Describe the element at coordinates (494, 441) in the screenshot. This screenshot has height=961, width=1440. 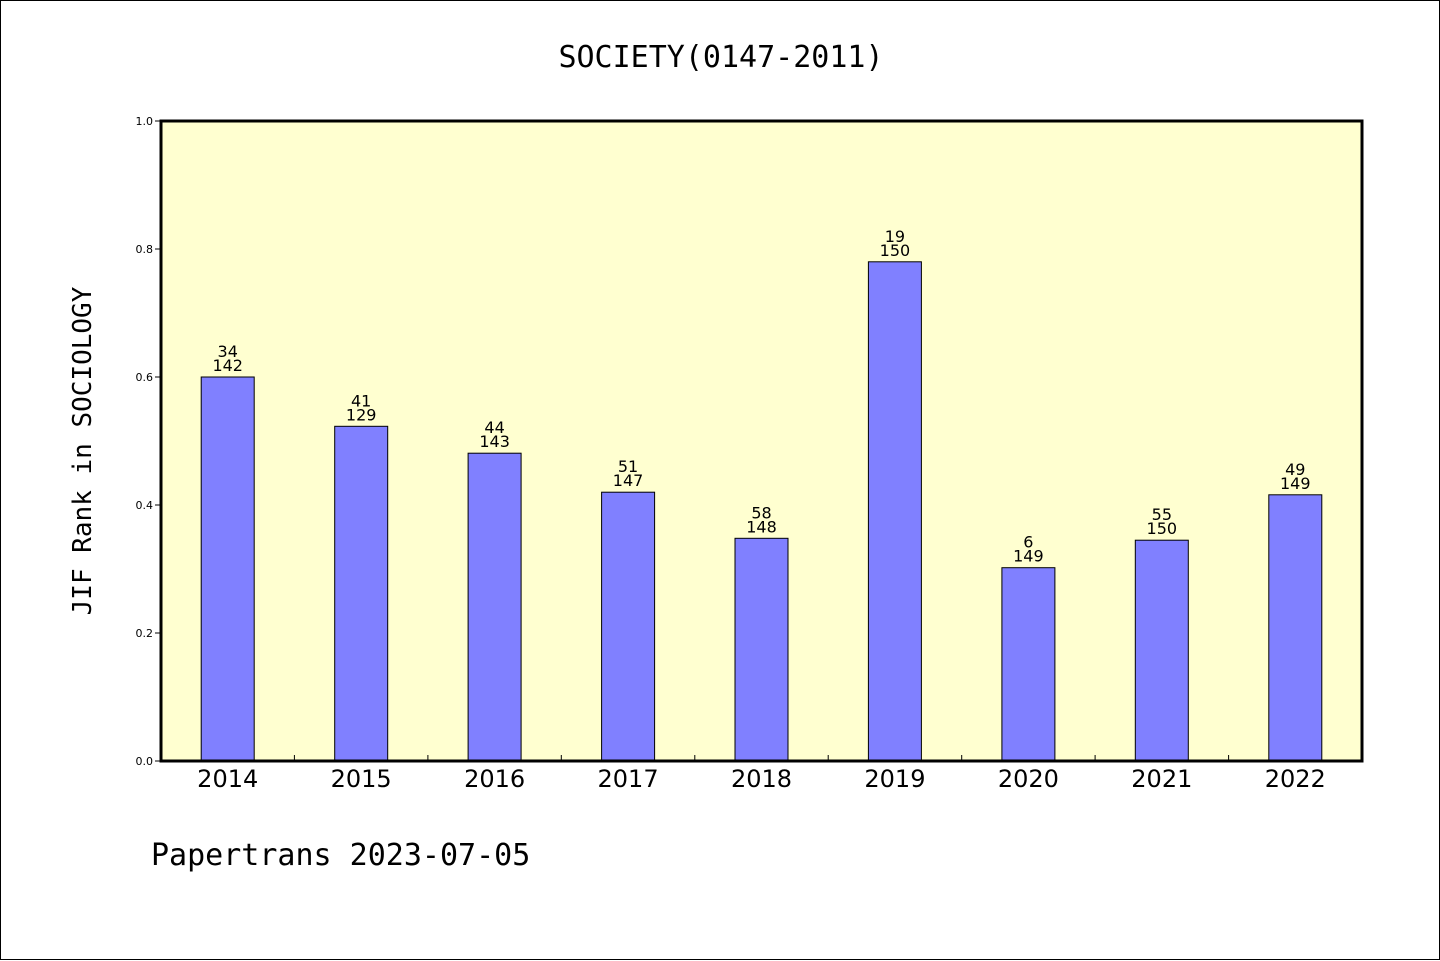
I see `bar-label-total: 143` at that location.